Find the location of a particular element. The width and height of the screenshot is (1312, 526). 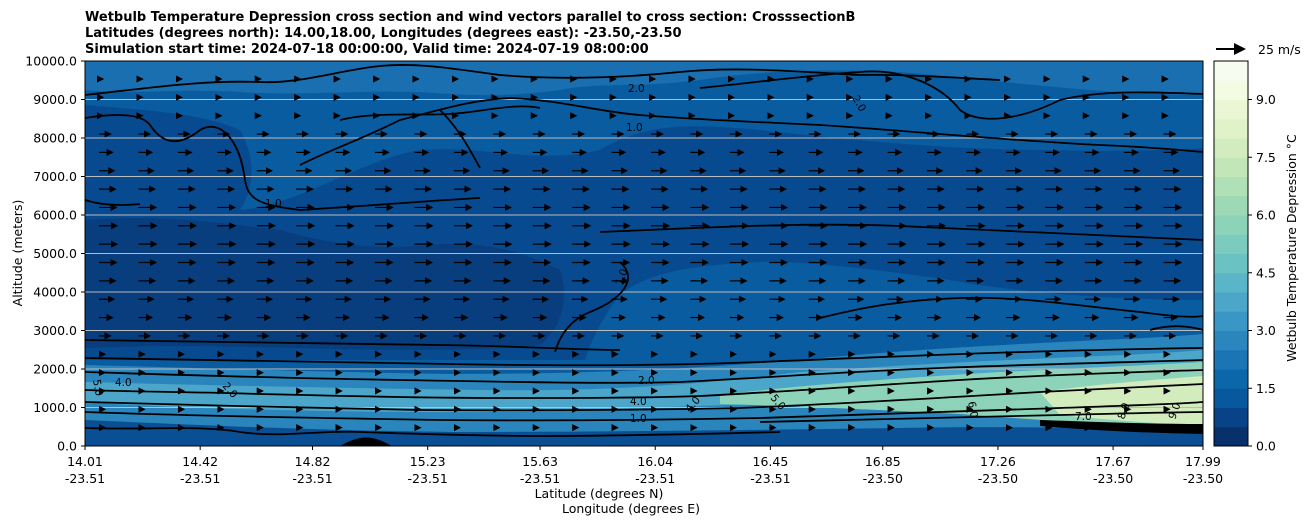

y-tick-label: 8000.0 is located at coordinates (55, 138).